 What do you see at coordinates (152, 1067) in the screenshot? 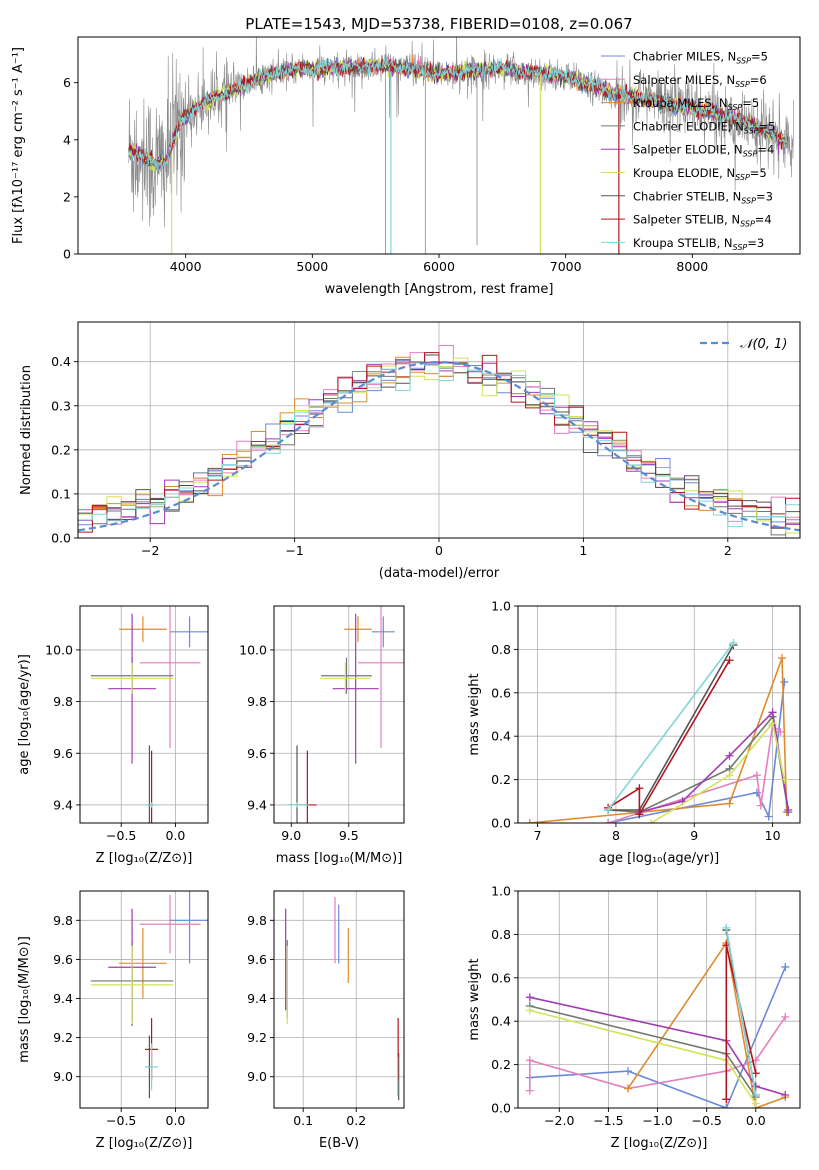
I see `errorbar-kroupa_stelib` at bounding box center [152, 1067].